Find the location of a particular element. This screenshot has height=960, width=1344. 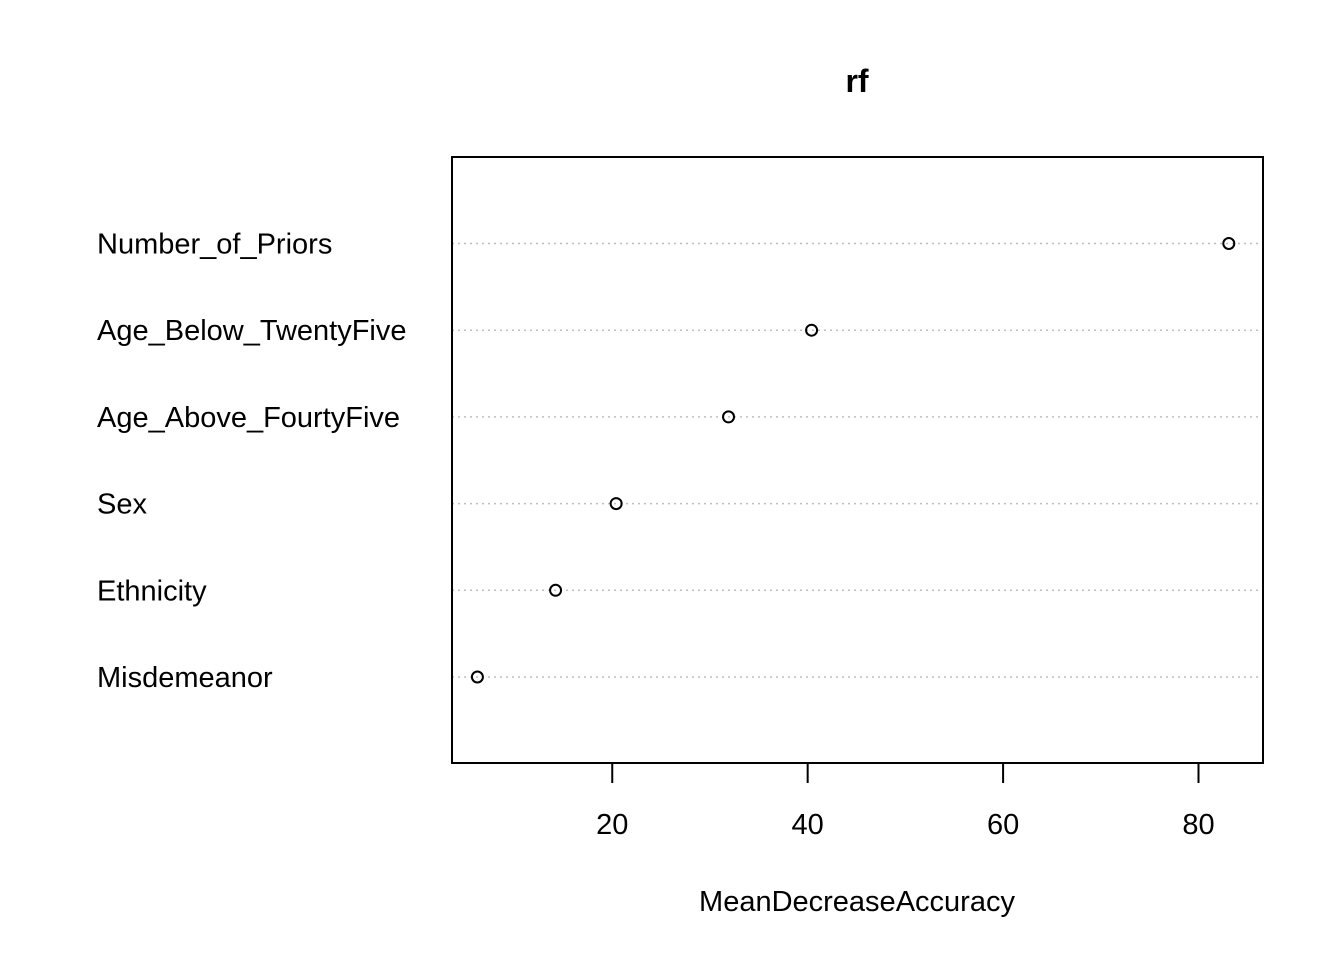

category-label: Ethnicity is located at coordinates (152, 591).